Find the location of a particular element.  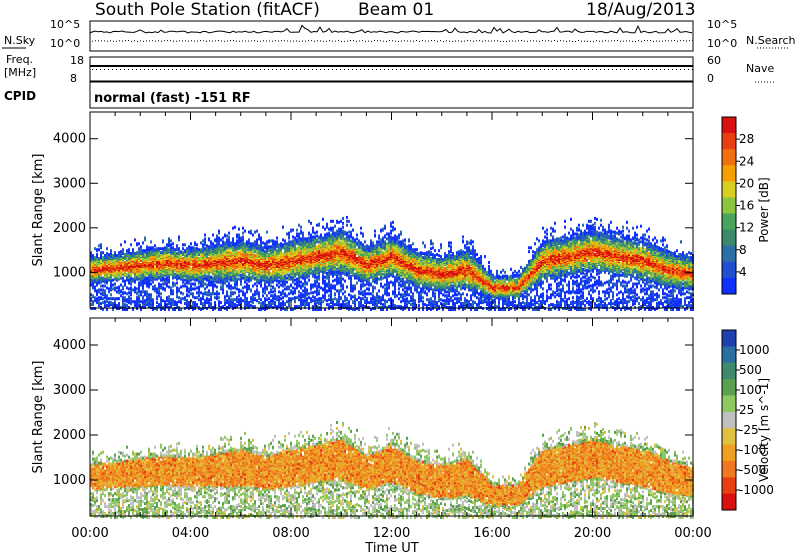

noise-tick-low-right: 10^0 is located at coordinates (722, 43).